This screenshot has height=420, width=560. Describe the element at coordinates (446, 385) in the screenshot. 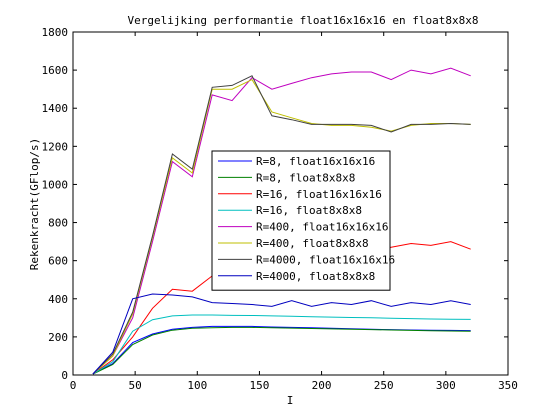

I see `x-tick-label: 300` at that location.